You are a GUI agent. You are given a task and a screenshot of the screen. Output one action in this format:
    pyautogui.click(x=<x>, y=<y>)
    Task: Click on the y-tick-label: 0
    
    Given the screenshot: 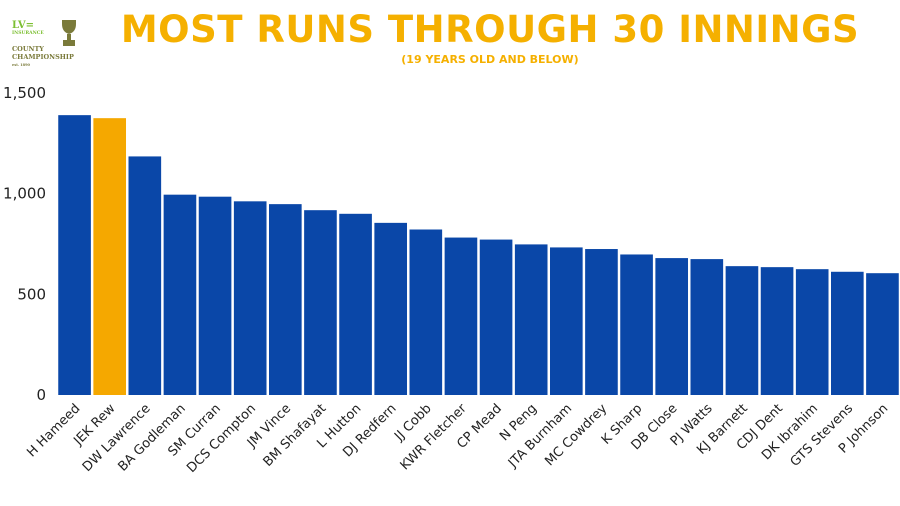 What is the action you would take?
    pyautogui.click(x=41, y=395)
    